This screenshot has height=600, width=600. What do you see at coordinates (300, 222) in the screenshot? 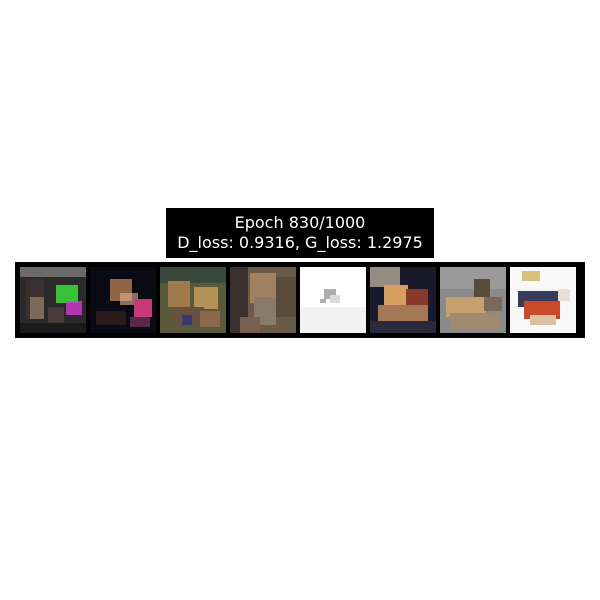
I see `epoch-label: Epoch 830/1000` at bounding box center [300, 222].